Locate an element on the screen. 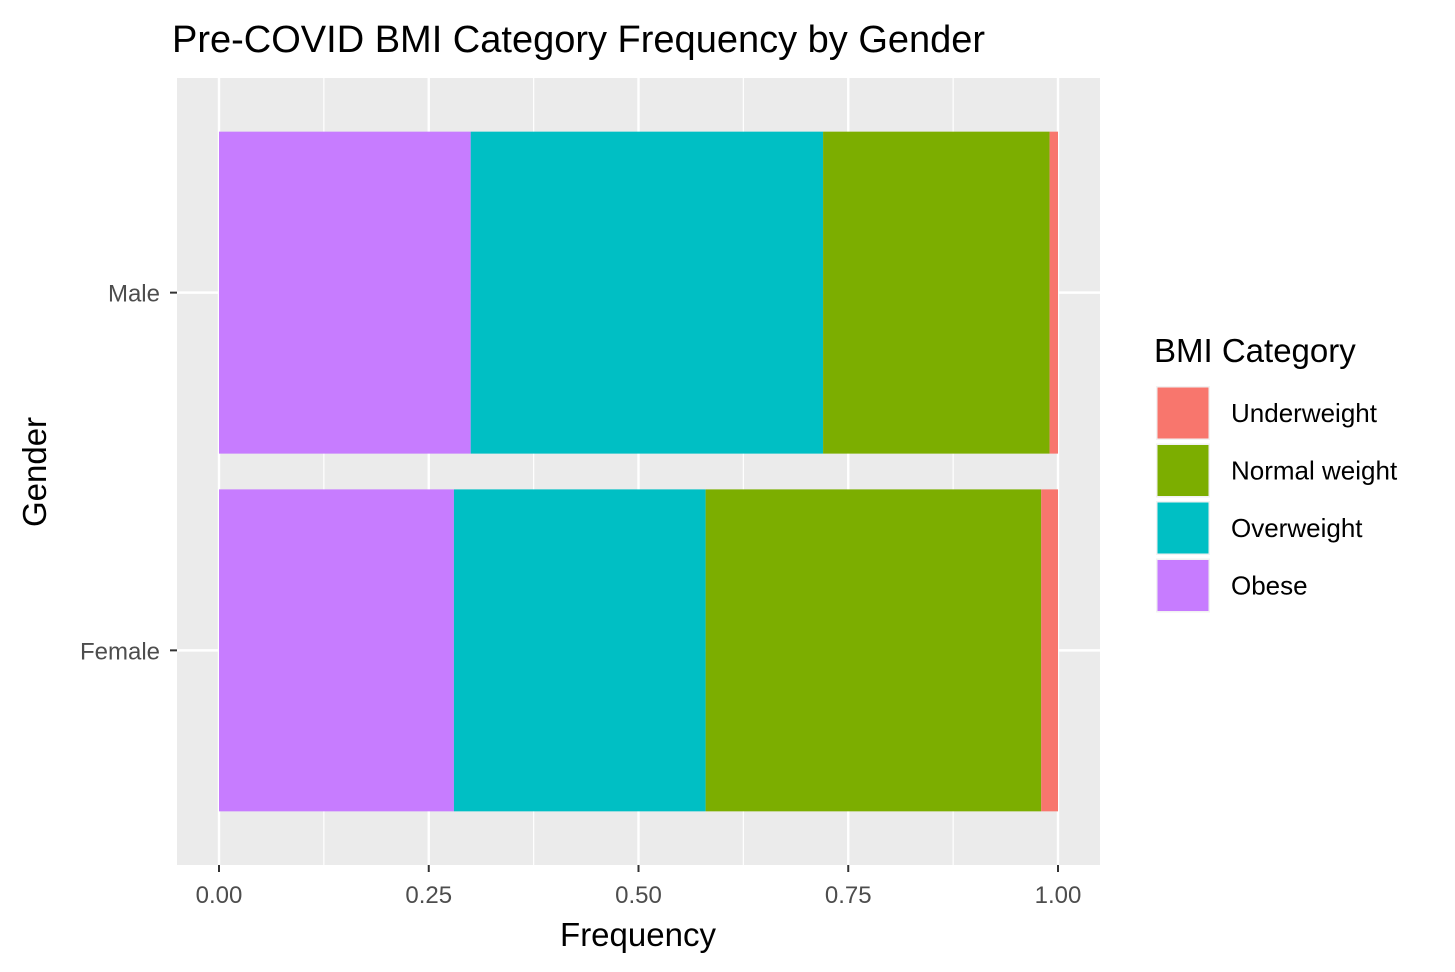  bar-segment-obese-female is located at coordinates (336, 650).